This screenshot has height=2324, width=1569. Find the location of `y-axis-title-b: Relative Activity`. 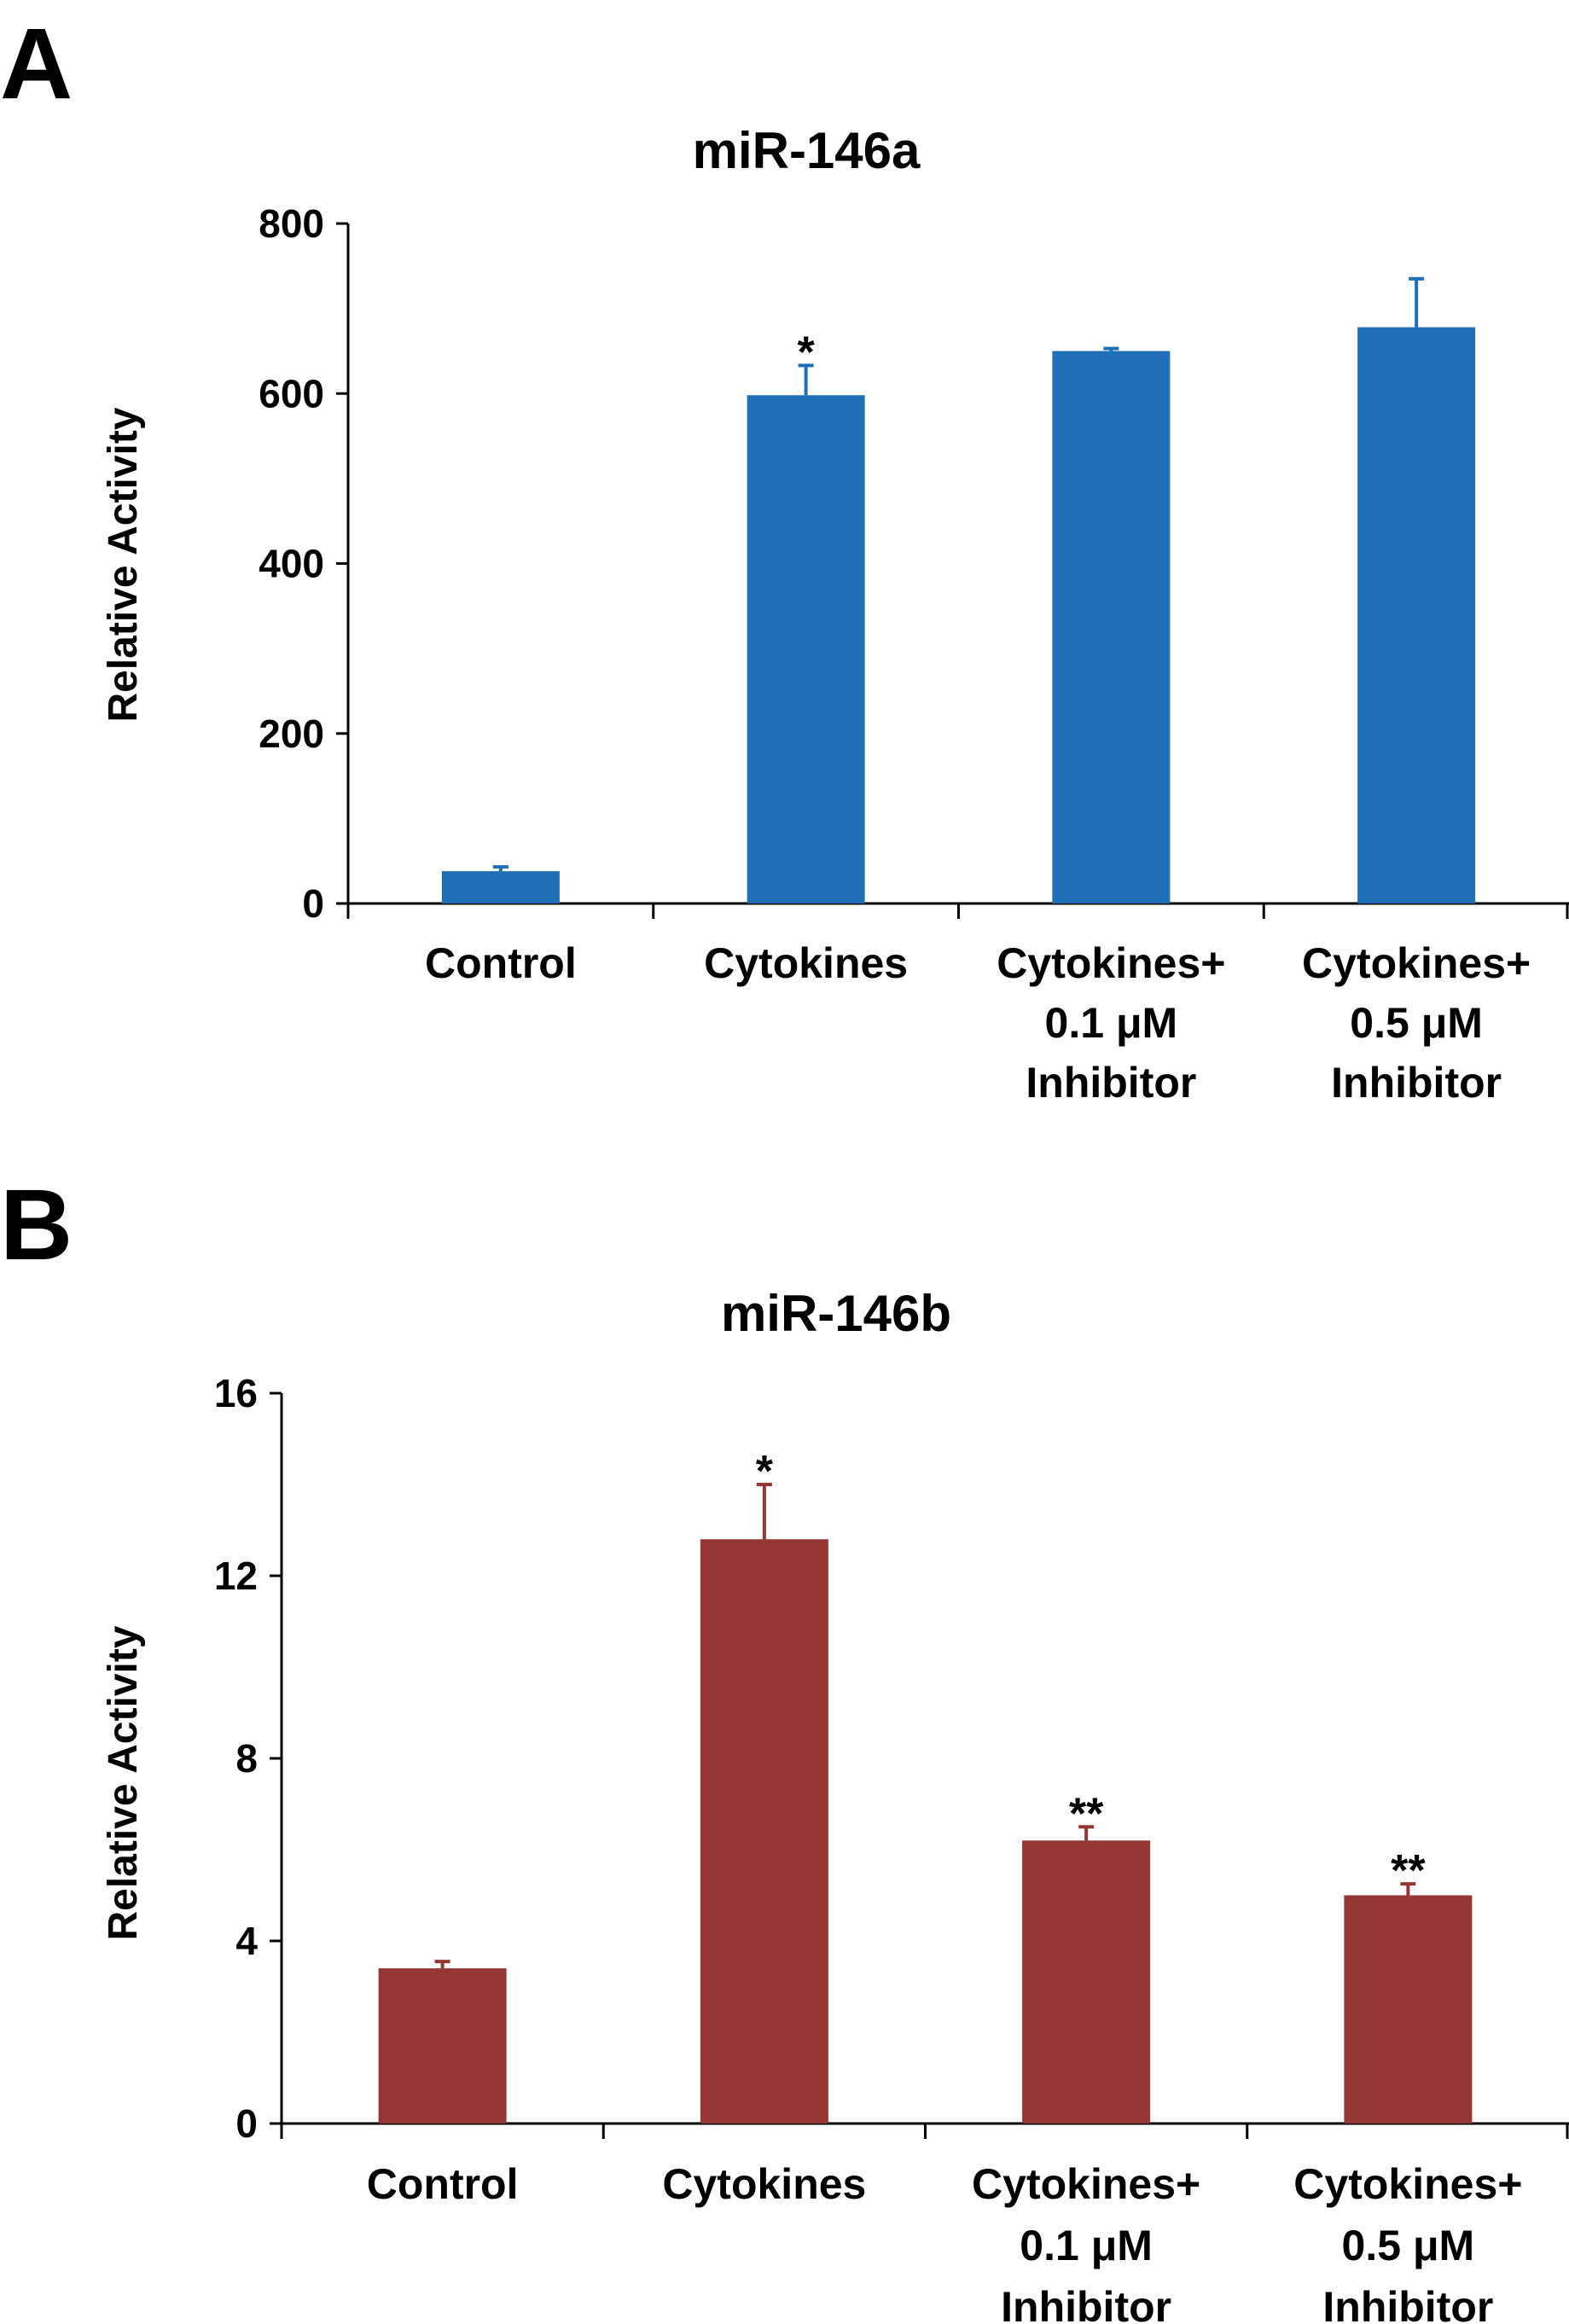

y-axis-title-b: Relative Activity is located at coordinates (123, 1782).